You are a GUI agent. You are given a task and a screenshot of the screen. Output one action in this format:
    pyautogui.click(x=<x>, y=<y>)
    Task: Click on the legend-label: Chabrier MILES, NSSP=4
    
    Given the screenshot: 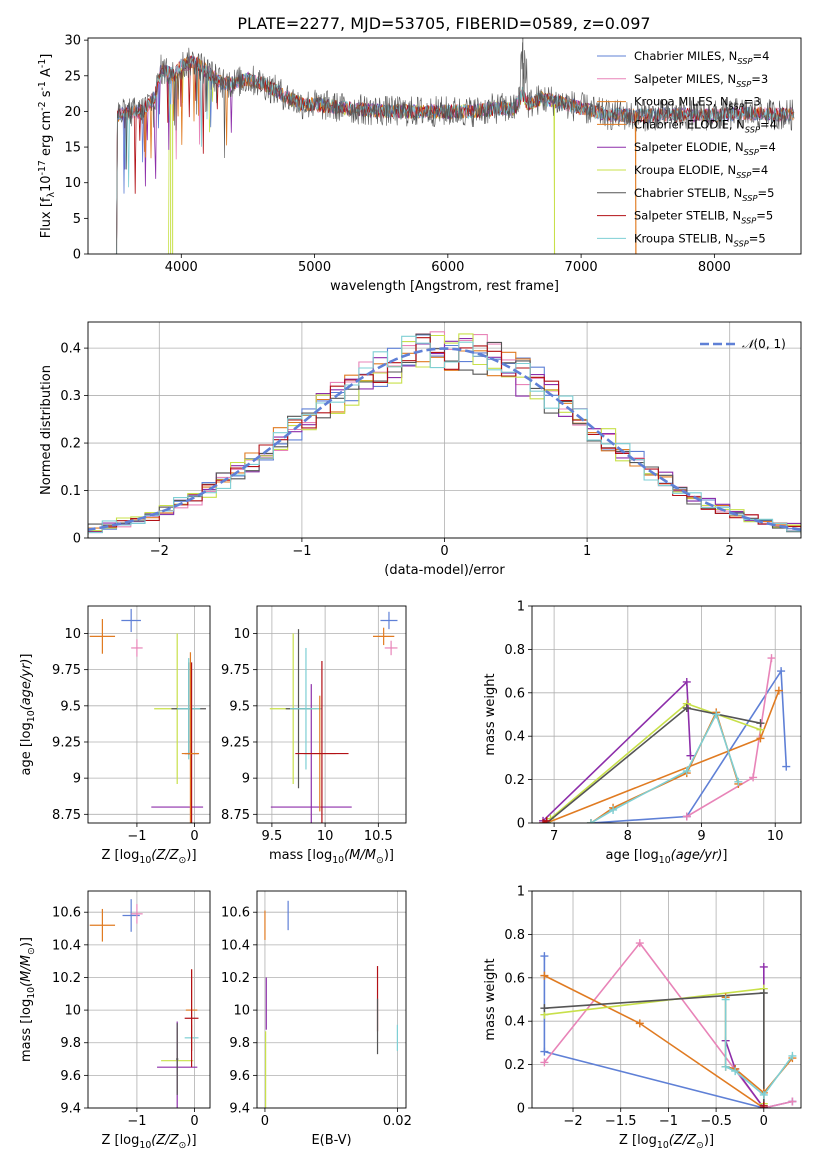 What is the action you would take?
    pyautogui.click(x=701, y=57)
    